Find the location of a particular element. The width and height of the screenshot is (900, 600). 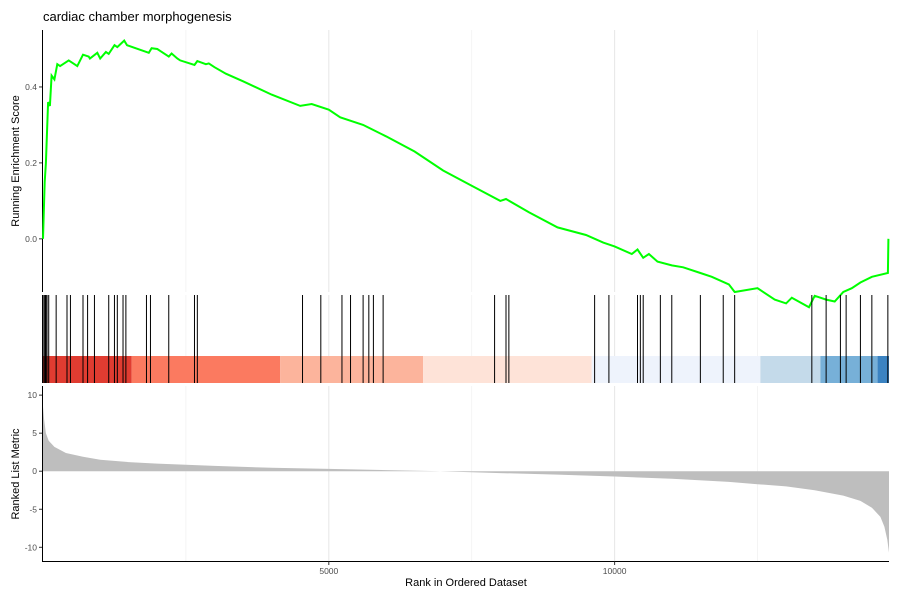

gene-hit-marks is located at coordinates (466, 339).